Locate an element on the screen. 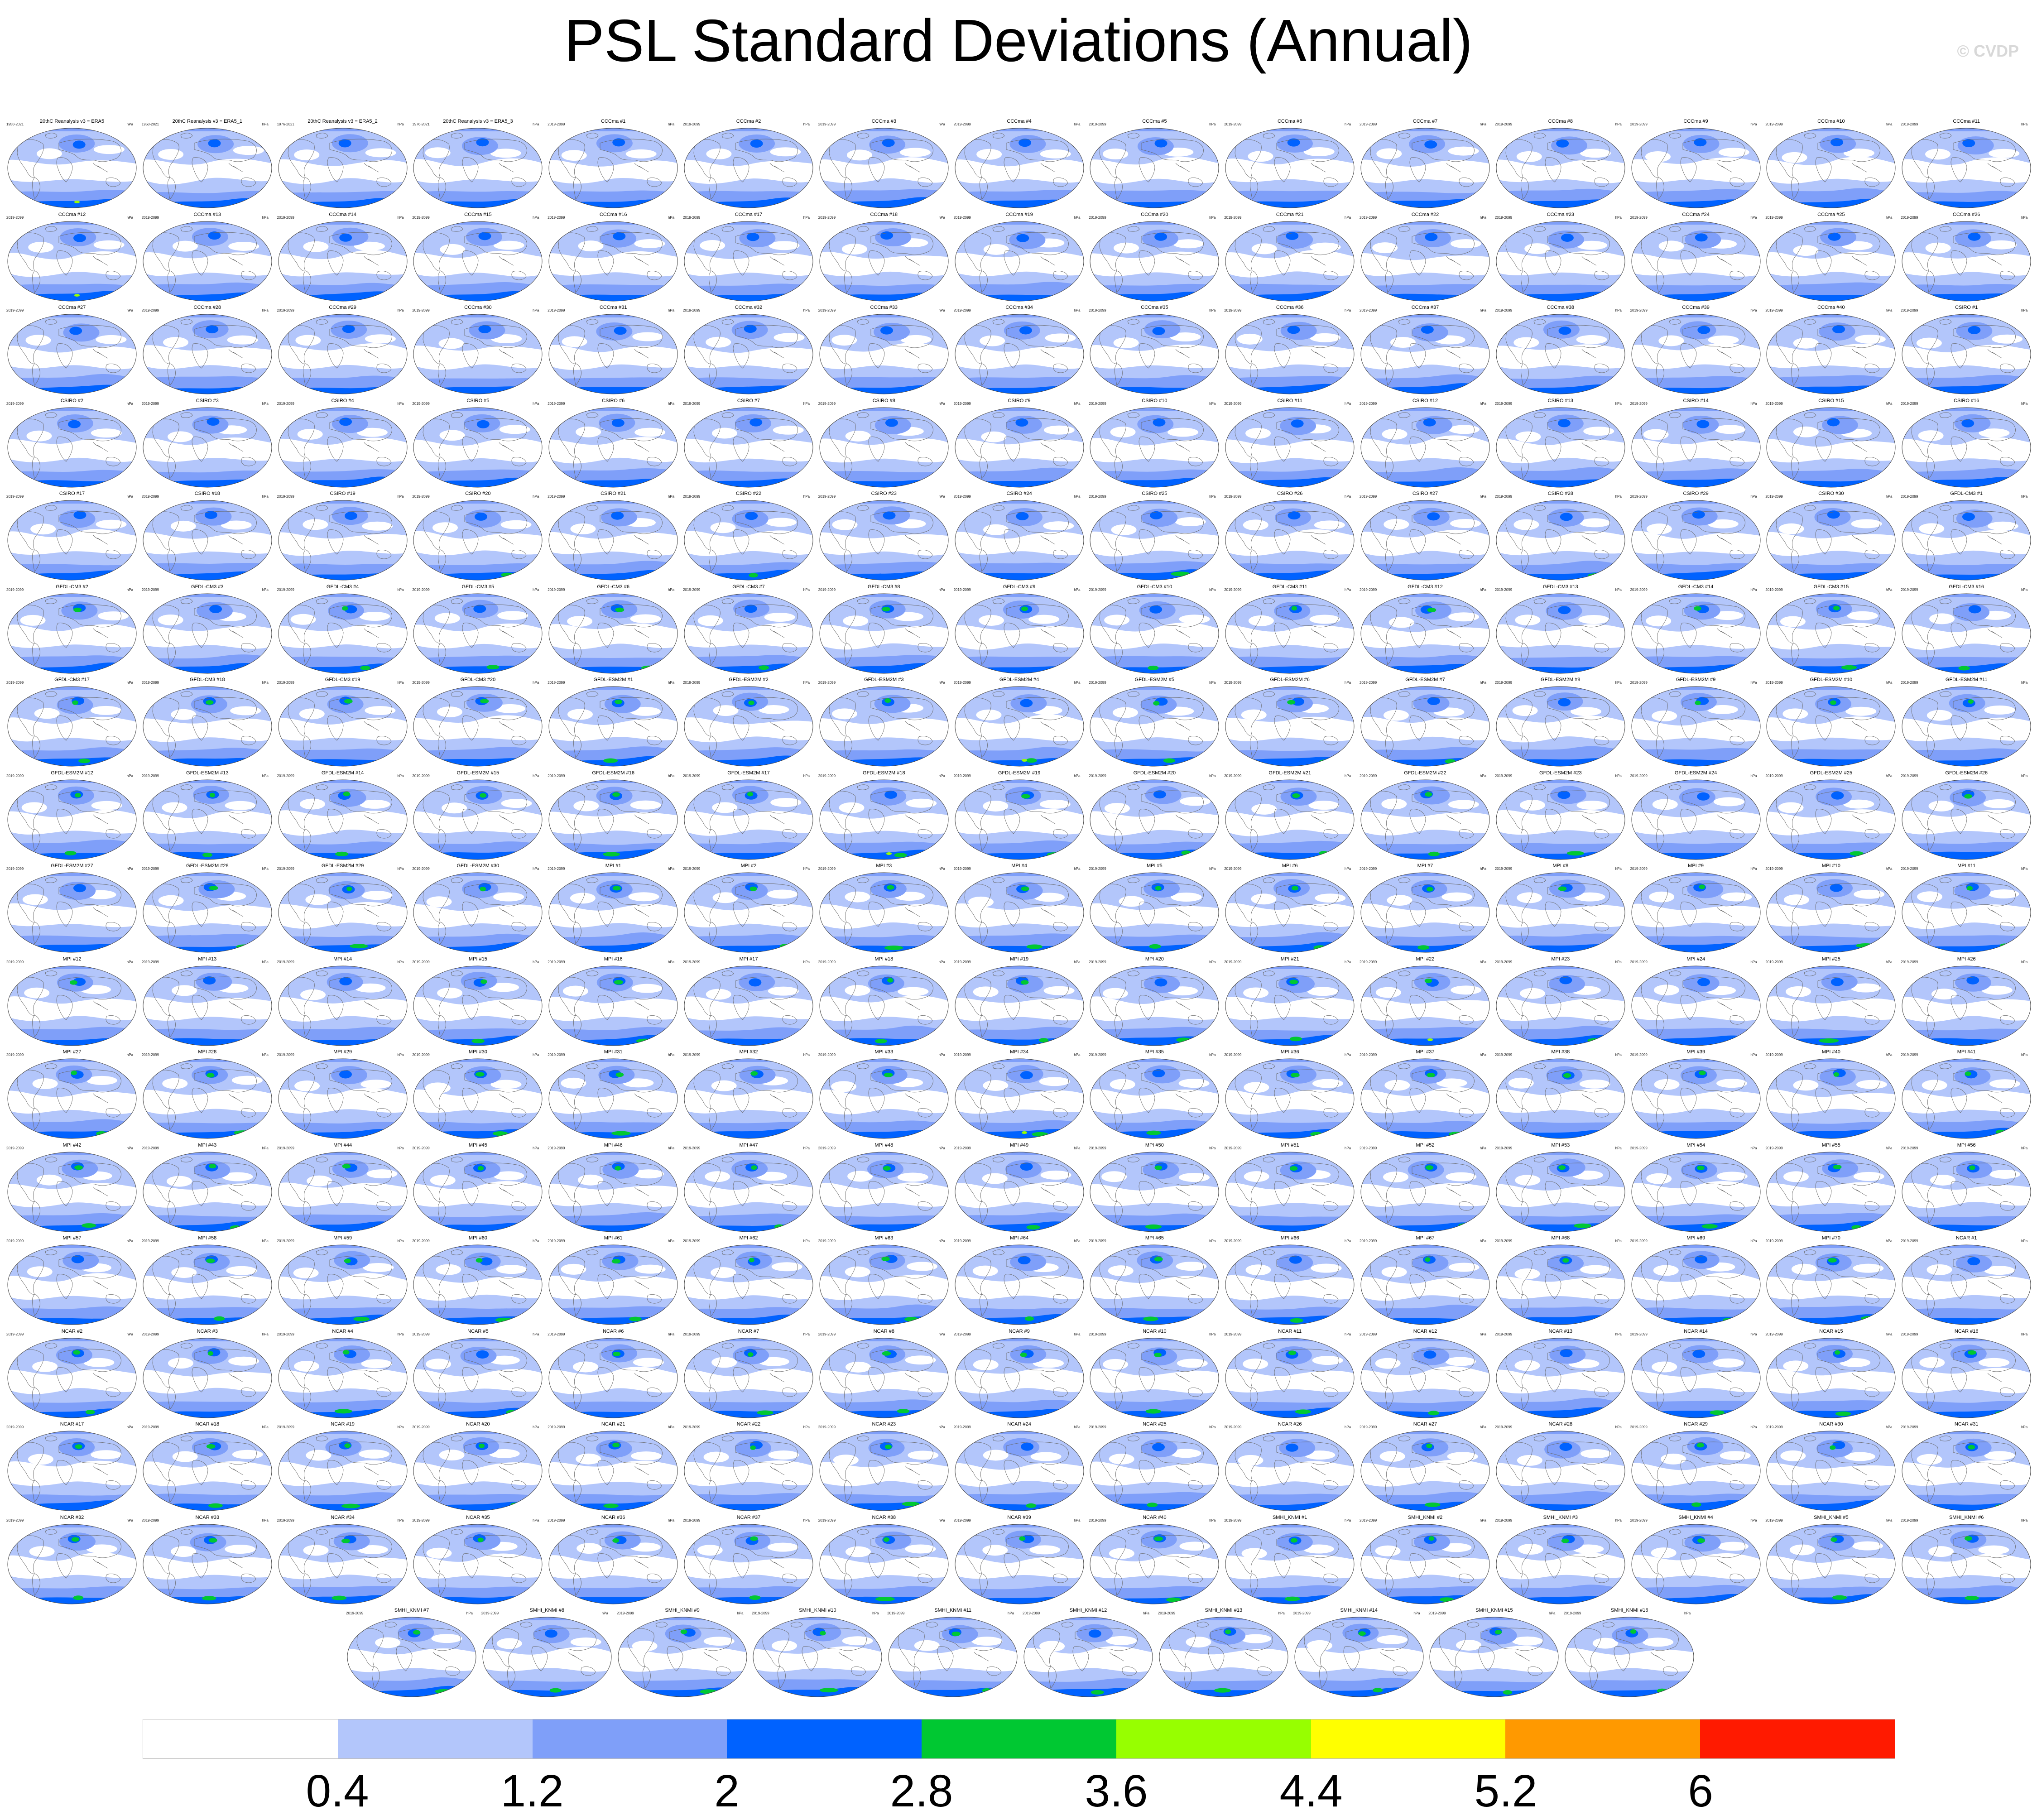 This screenshot has height=1820, width=2037. map-panel-title: GFDL-ESM2M #30 is located at coordinates (478, 866).